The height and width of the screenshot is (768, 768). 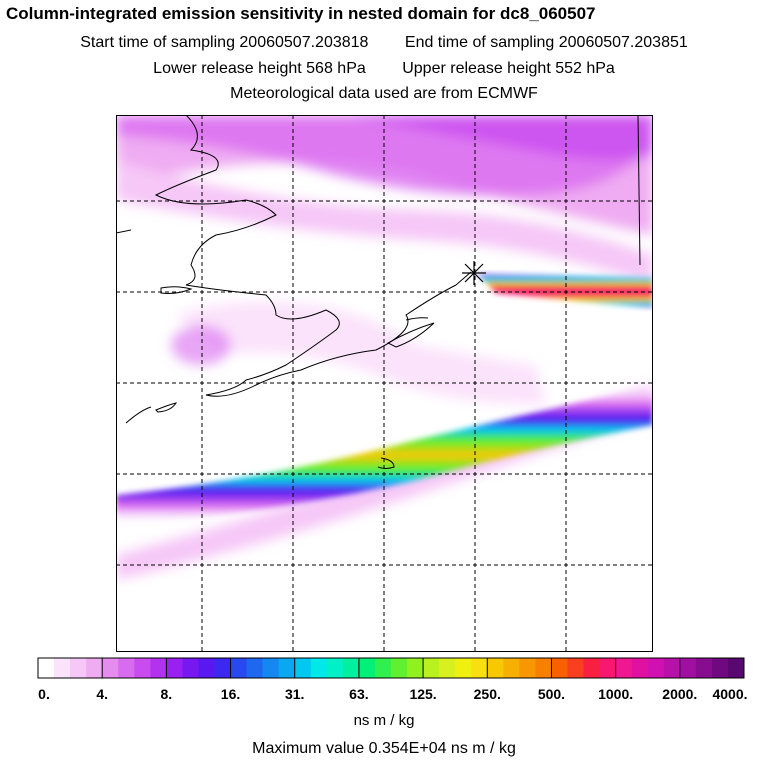 What do you see at coordinates (423, 694) in the screenshot?
I see `colorbar-tick-label: 125.` at bounding box center [423, 694].